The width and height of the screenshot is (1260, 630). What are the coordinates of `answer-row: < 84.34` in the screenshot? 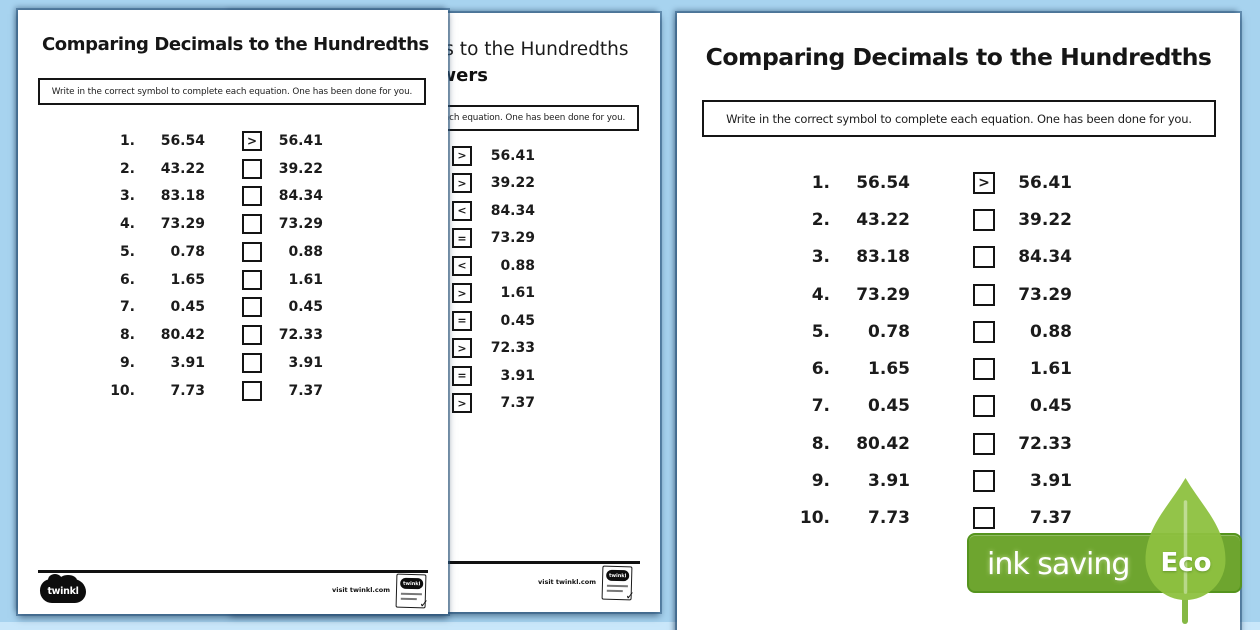 It's located at (493, 211).